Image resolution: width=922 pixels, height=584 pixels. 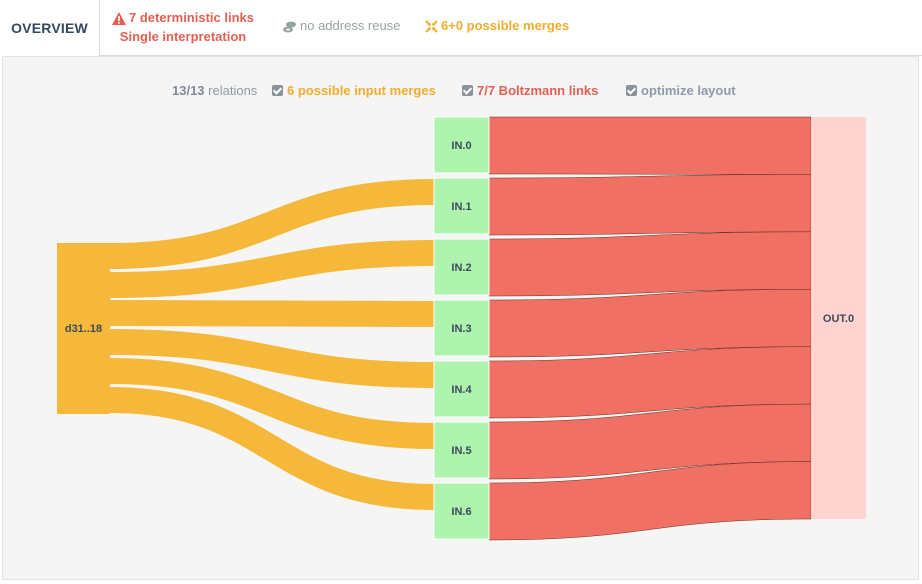 I want to click on relations-count: 13/13, so click(x=188, y=90).